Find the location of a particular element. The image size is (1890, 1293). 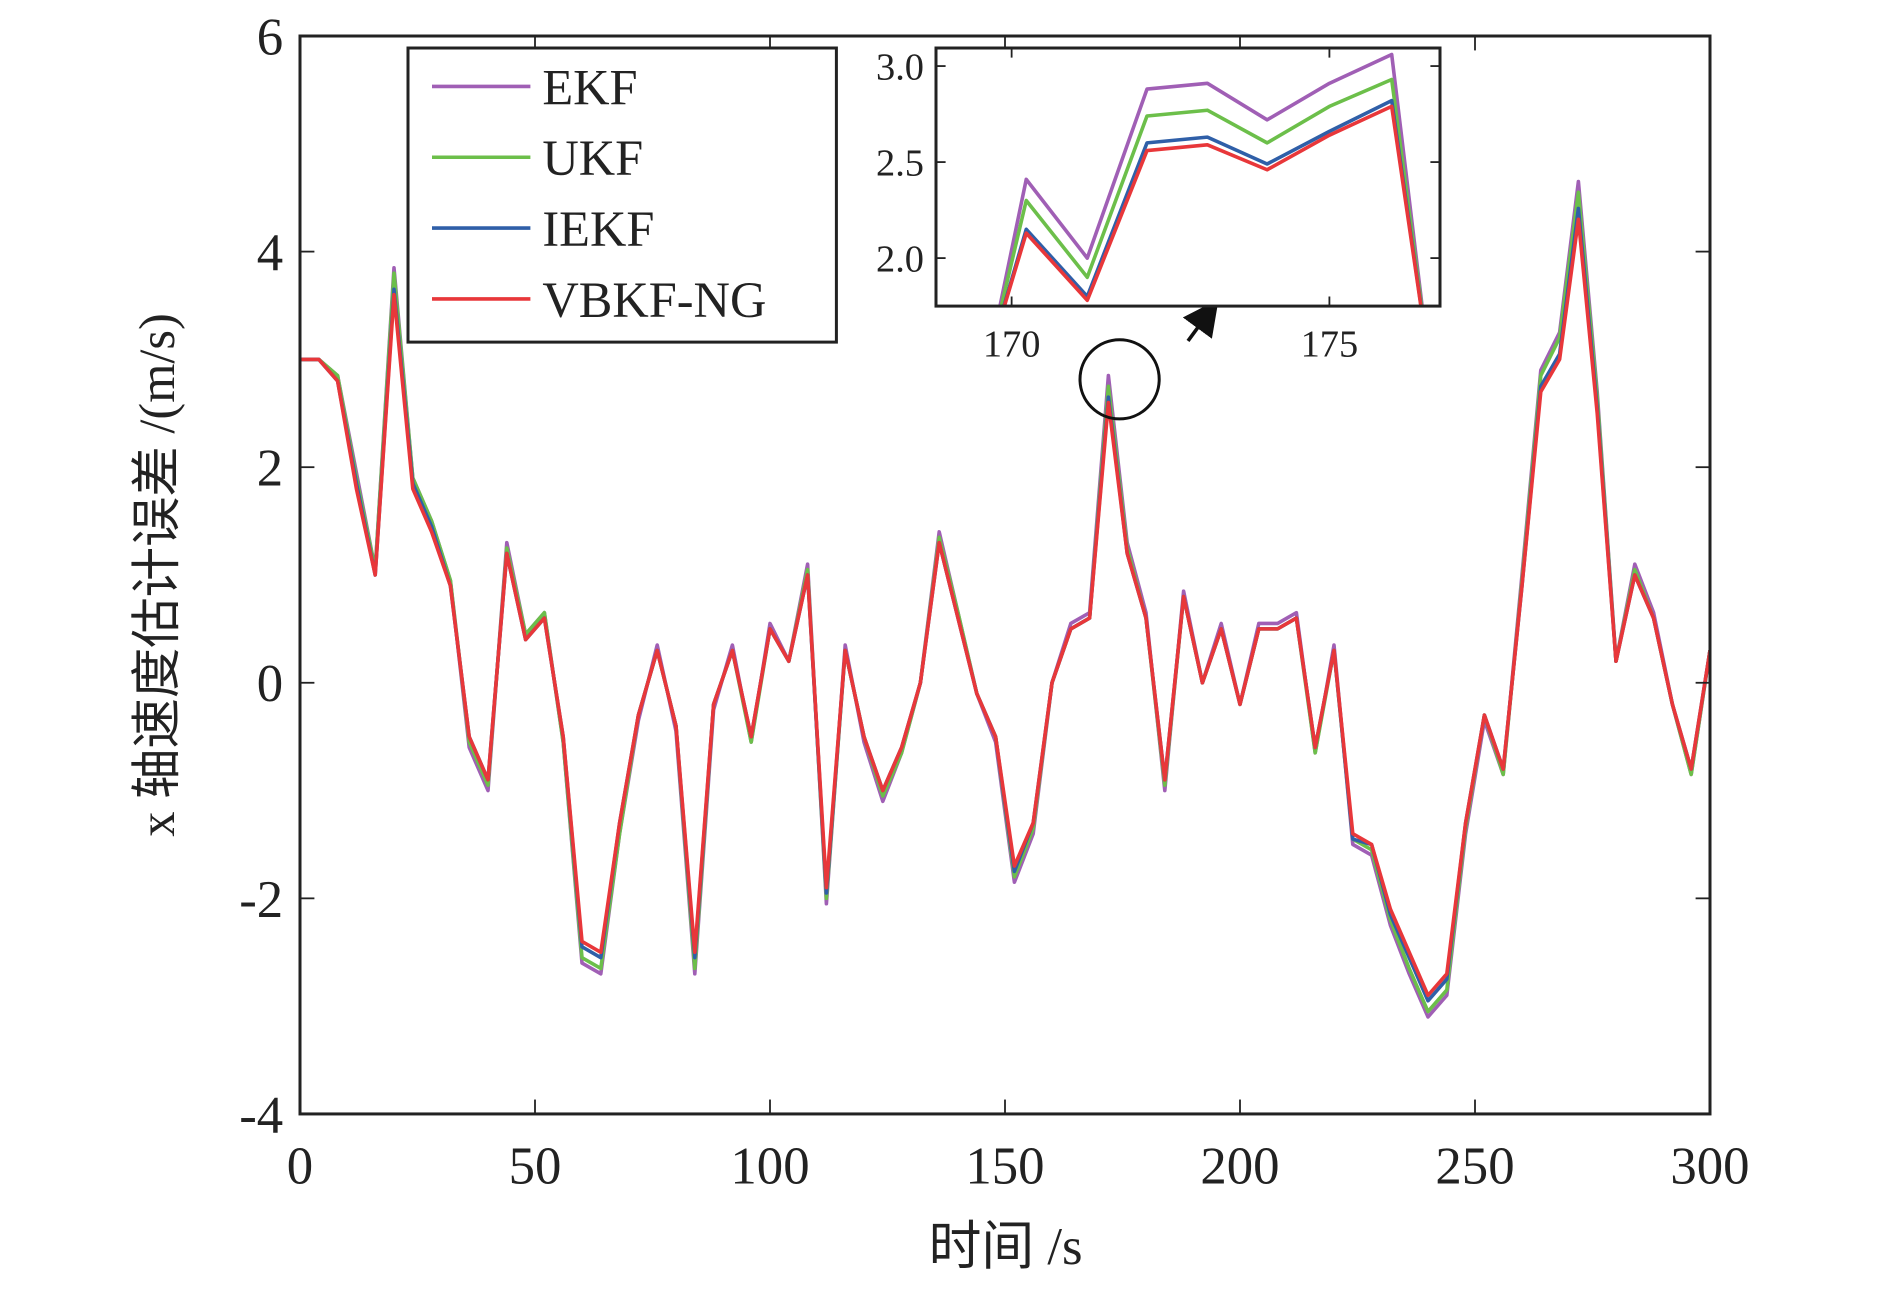

plot-frame is located at coordinates (1188, 177).